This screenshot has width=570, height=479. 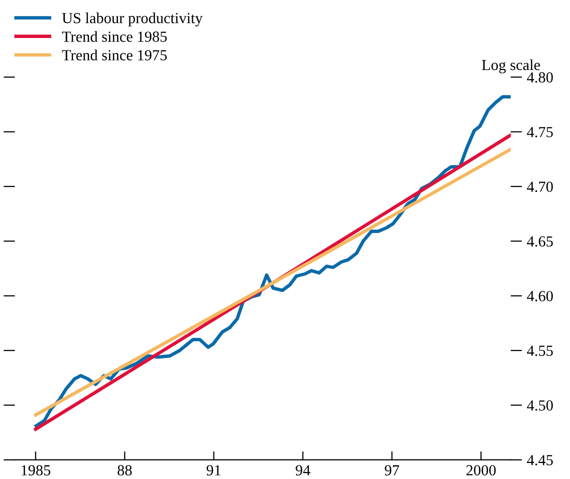 What do you see at coordinates (539, 405) in the screenshot?
I see `y-tick-label: 4.50` at bounding box center [539, 405].